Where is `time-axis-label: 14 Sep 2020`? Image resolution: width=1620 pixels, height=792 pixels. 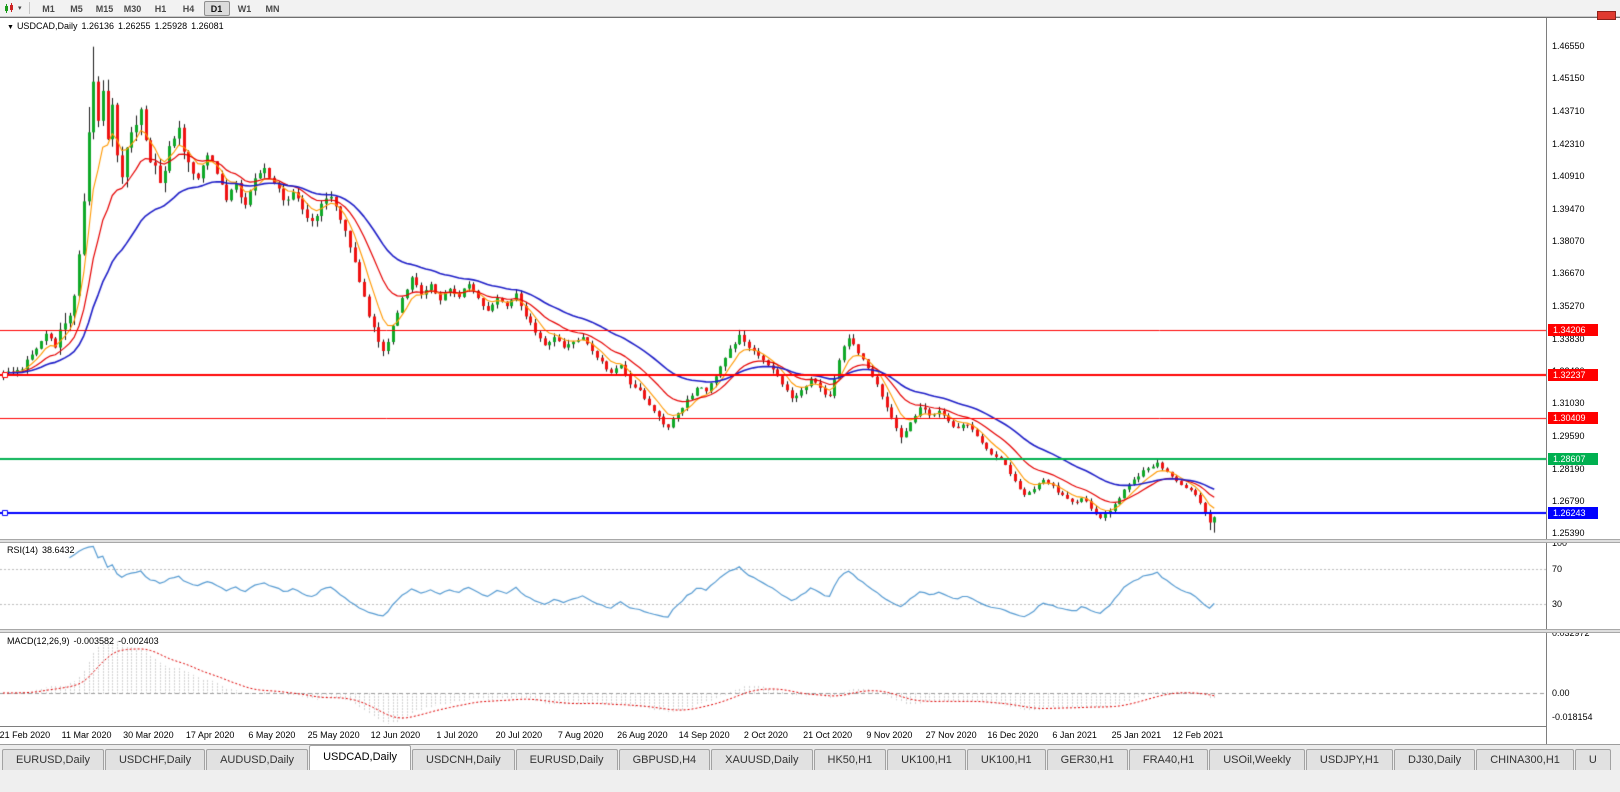
time-axis-label: 14 Sep 2020 is located at coordinates (704, 735).